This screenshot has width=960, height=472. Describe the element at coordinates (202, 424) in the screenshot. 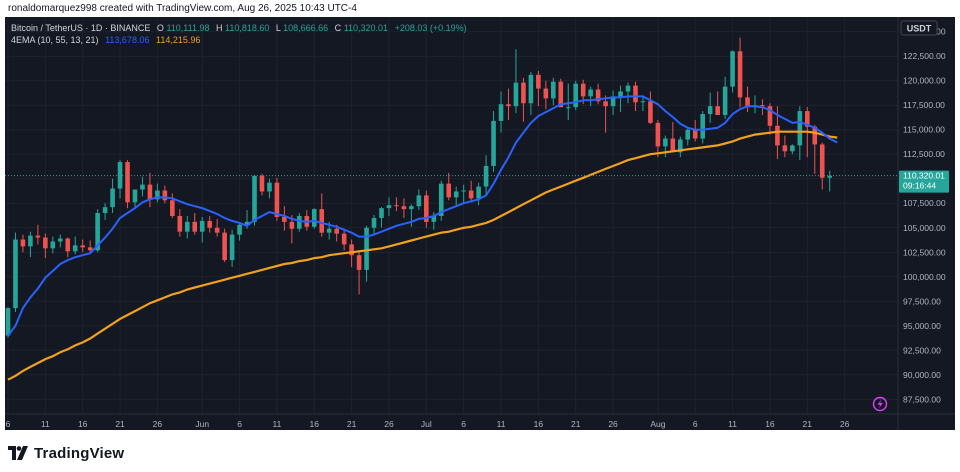

I see `time-tick-label: Jun` at that location.